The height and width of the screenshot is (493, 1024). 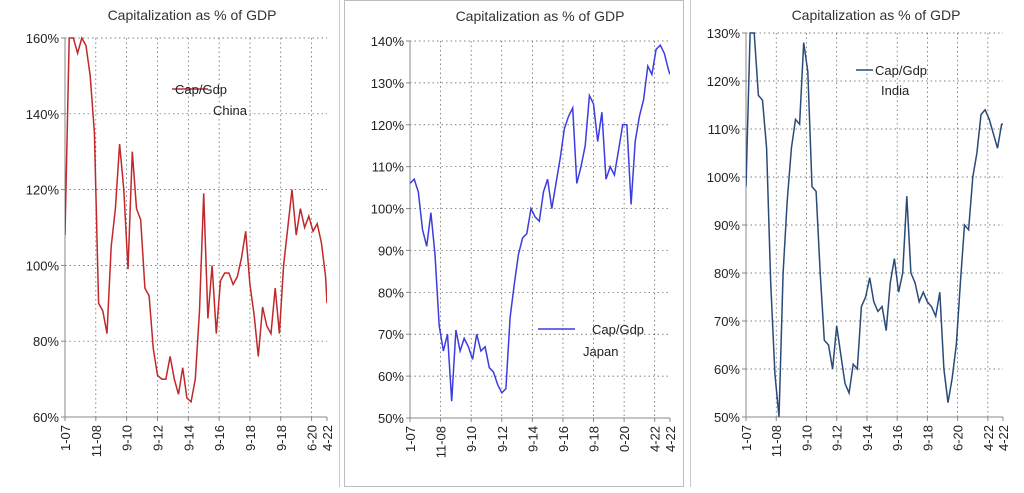 What do you see at coordinates (724, 177) in the screenshot?
I see `india-ytick-label: 100%` at bounding box center [724, 177].